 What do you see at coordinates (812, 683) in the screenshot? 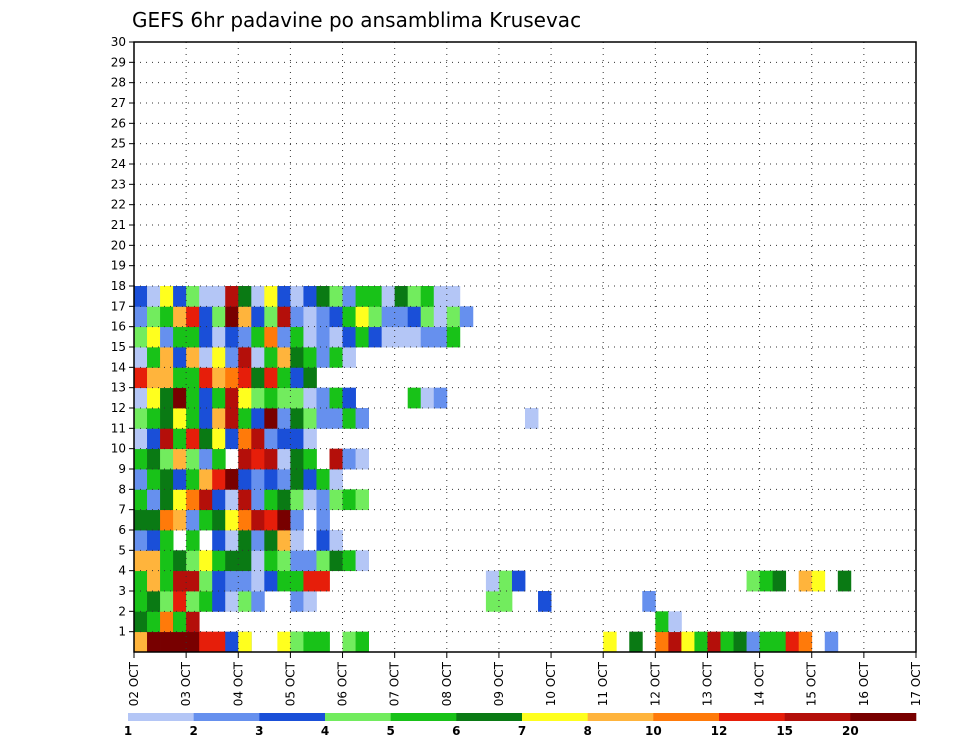
I see `x-tick-label: 15 OCT` at bounding box center [812, 683].